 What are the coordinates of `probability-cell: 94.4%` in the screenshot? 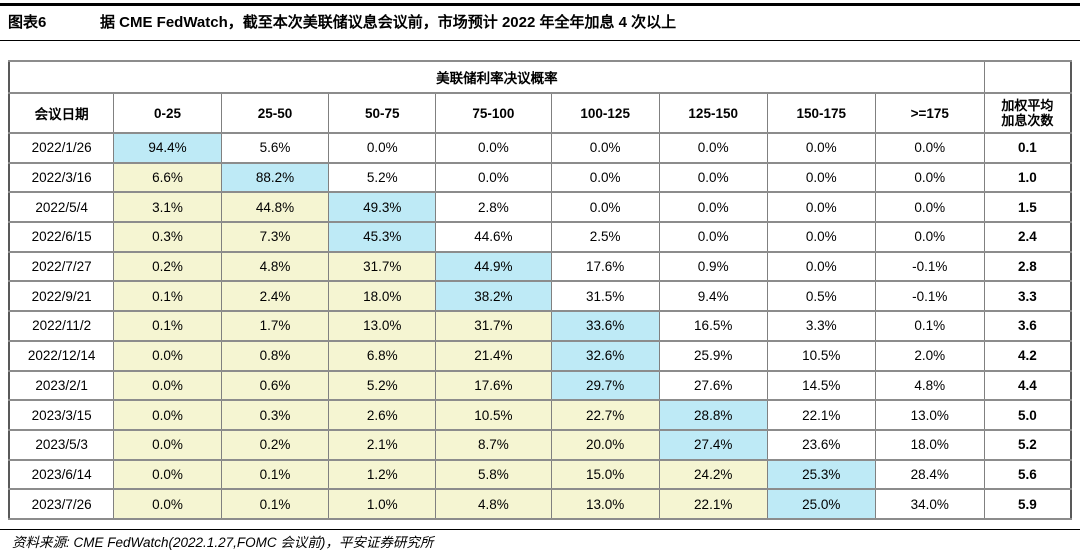 It's located at (167, 148).